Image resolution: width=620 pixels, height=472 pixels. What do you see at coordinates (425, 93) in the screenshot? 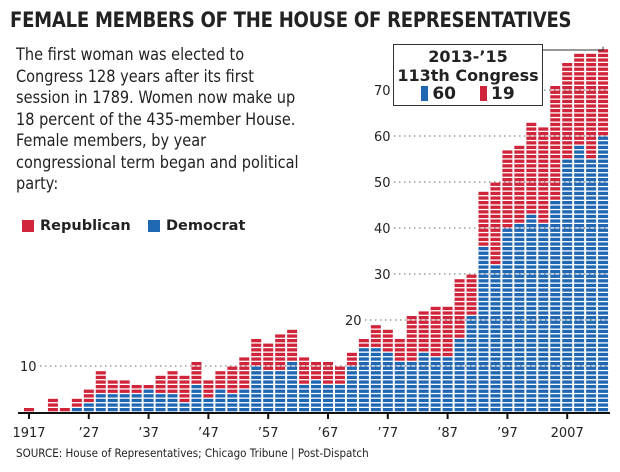
I see `democrat-swatch` at bounding box center [425, 93].